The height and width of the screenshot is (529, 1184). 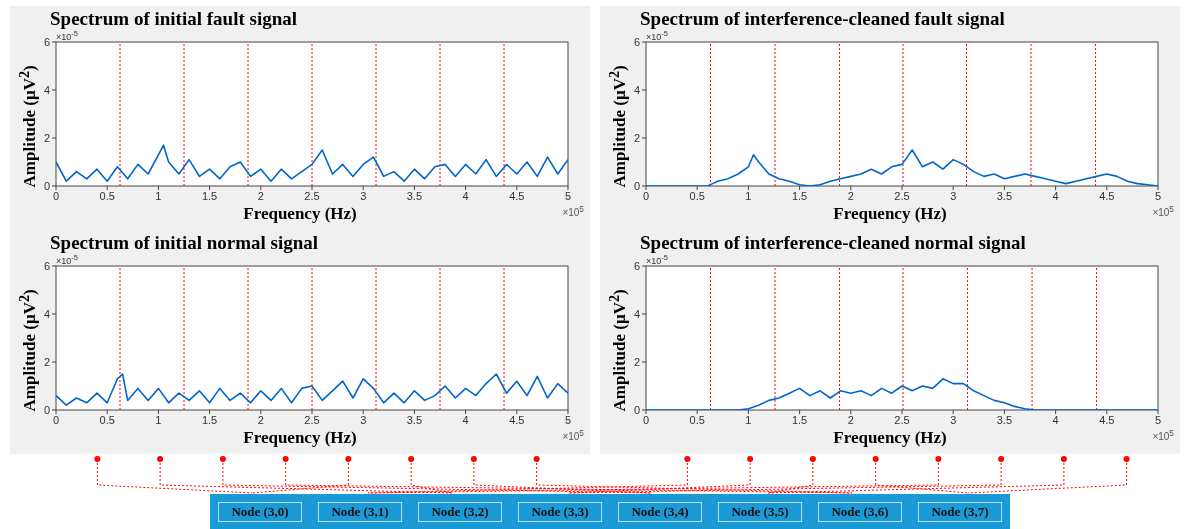 I want to click on category-label: Node (3,2), so click(x=460, y=512).